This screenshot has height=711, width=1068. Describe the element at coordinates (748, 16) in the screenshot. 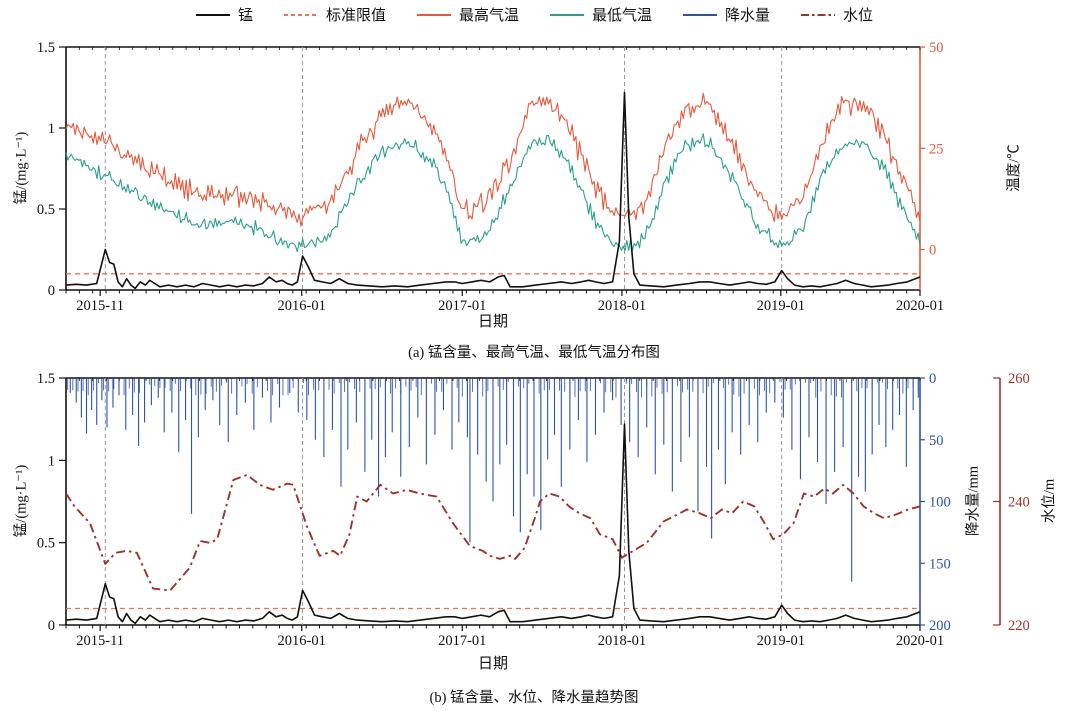

I see `legend-label-precip: 降水量` at that location.